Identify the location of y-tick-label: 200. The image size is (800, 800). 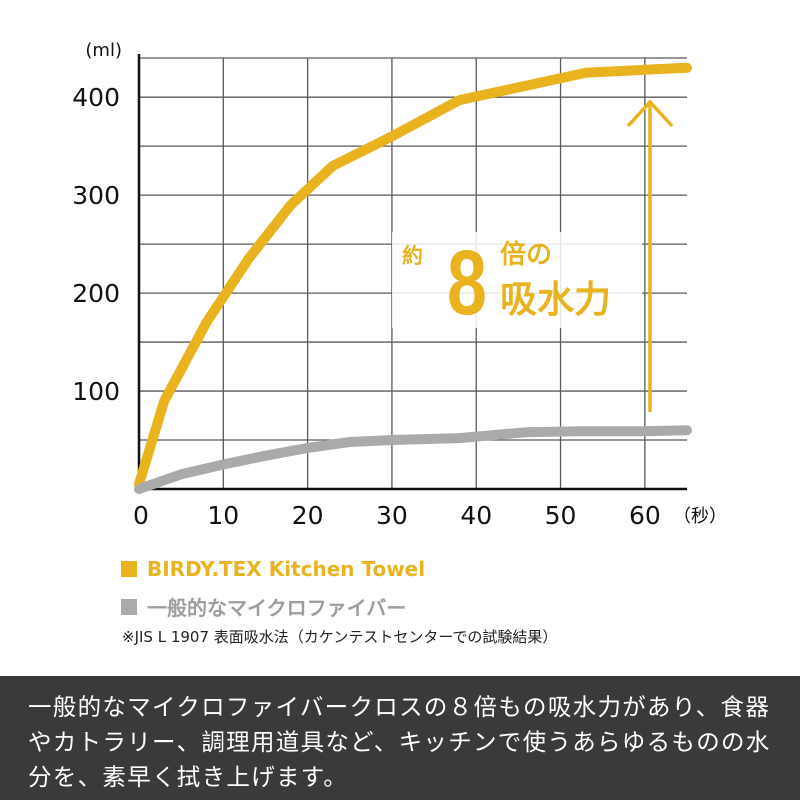
(96, 293).